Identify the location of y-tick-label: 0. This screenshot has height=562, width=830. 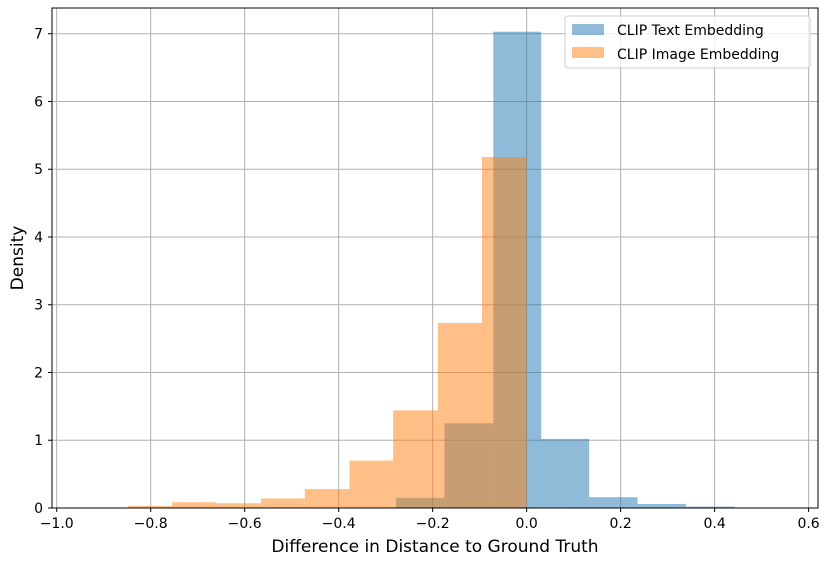
(38, 509).